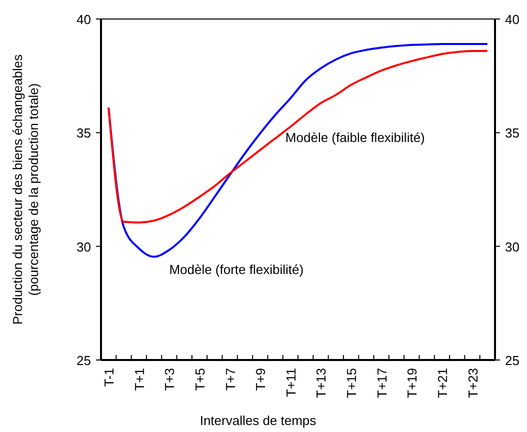 This screenshot has height=432, width=527. What do you see at coordinates (83, 246) in the screenshot?
I see `y-tick-label: 30` at bounding box center [83, 246].